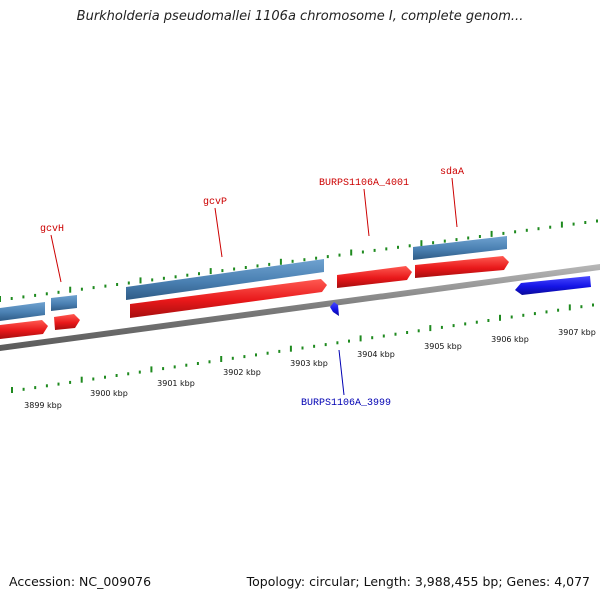 This screenshot has height=600, width=600. I want to click on gene-label-gcvP: gcvP, so click(215, 202).